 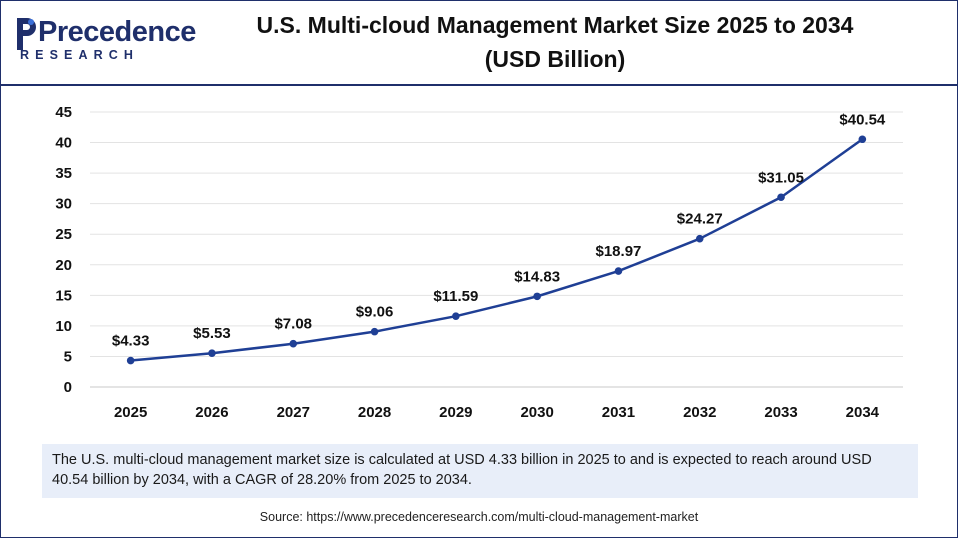 I want to click on x-tick-label: 2030, so click(x=536, y=412).